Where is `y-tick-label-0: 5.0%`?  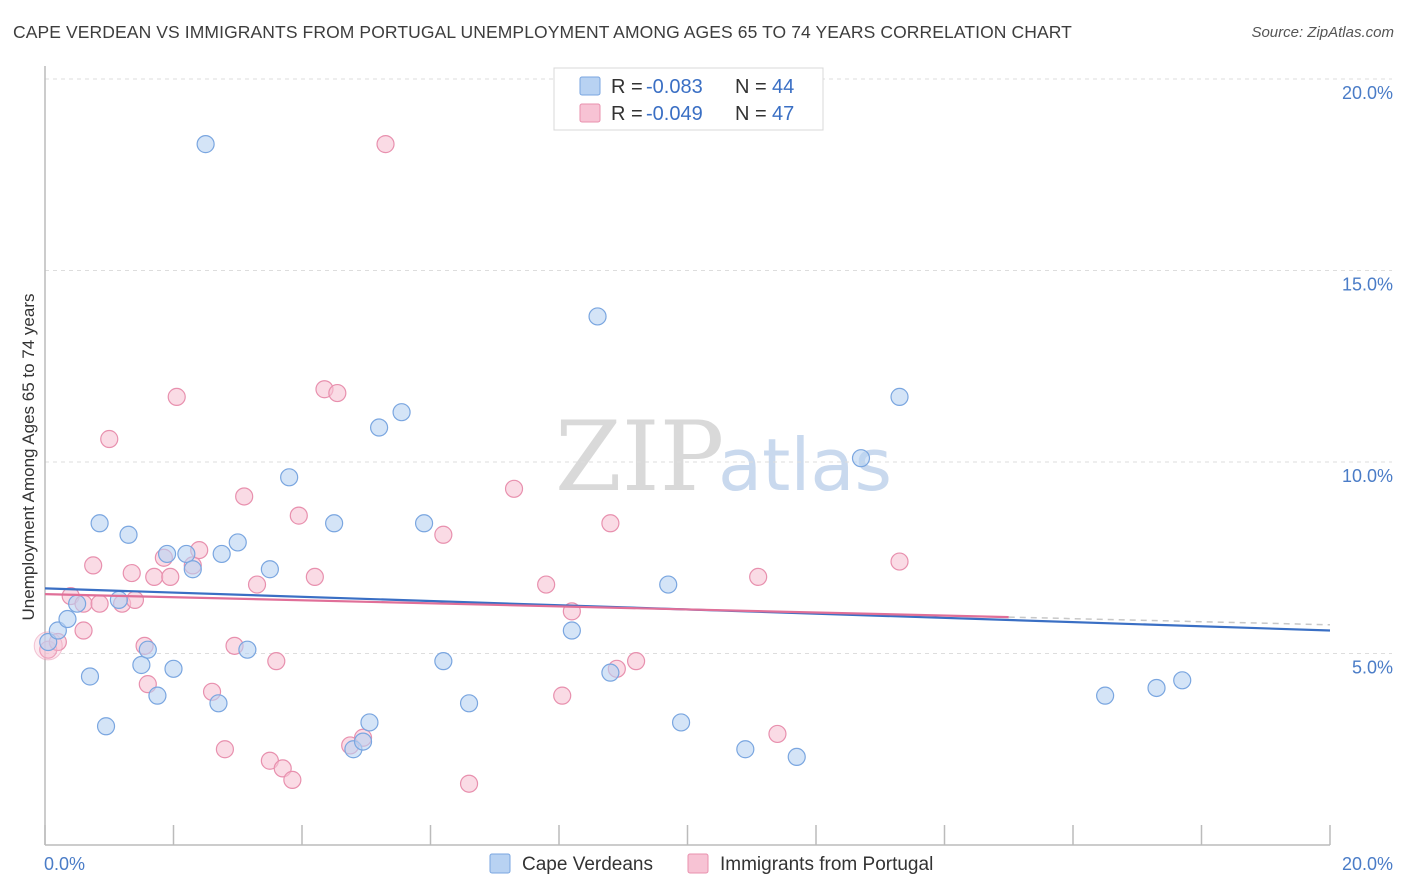 y-tick-label-0: 5.0% is located at coordinates (1372, 668).